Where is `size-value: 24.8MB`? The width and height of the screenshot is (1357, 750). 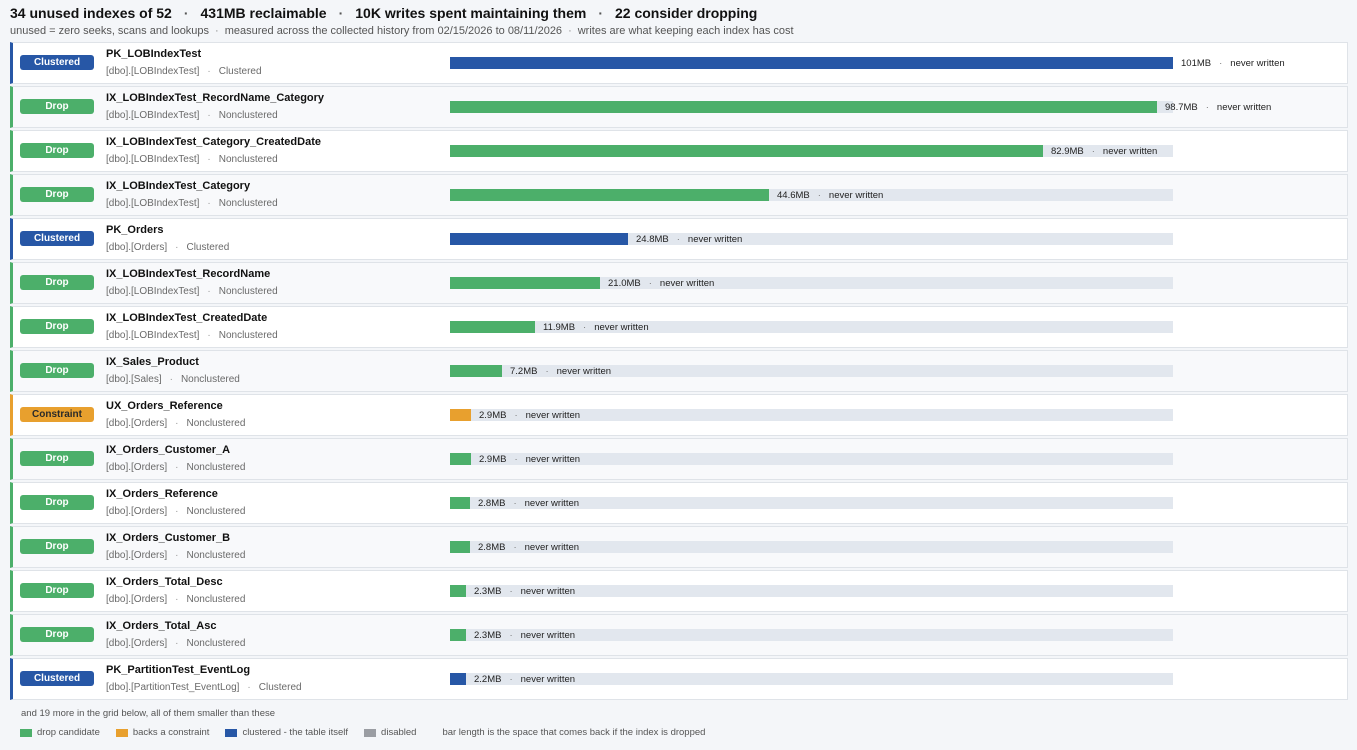
size-value: 24.8MB is located at coordinates (652, 239).